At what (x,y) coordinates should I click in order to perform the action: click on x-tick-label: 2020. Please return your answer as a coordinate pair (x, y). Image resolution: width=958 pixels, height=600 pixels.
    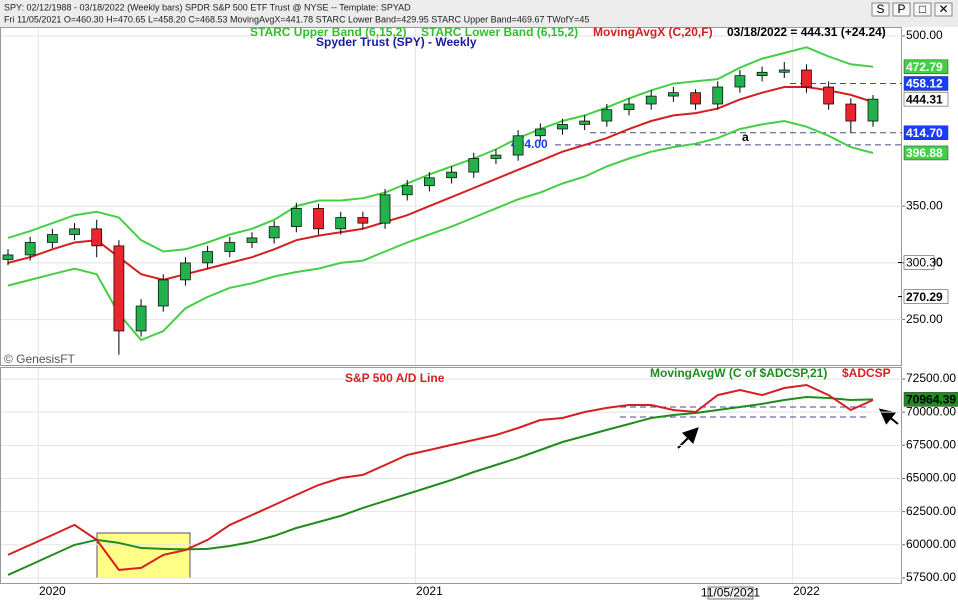
    Looking at the image, I should click on (52, 591).